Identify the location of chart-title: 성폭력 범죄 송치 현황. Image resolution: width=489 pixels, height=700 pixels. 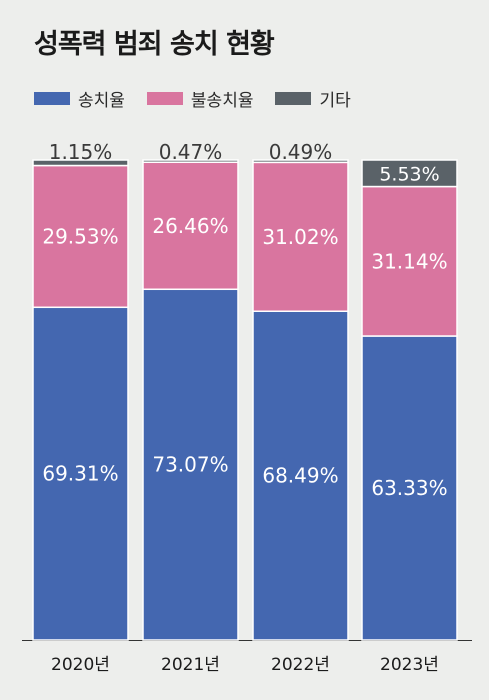
(154, 44).